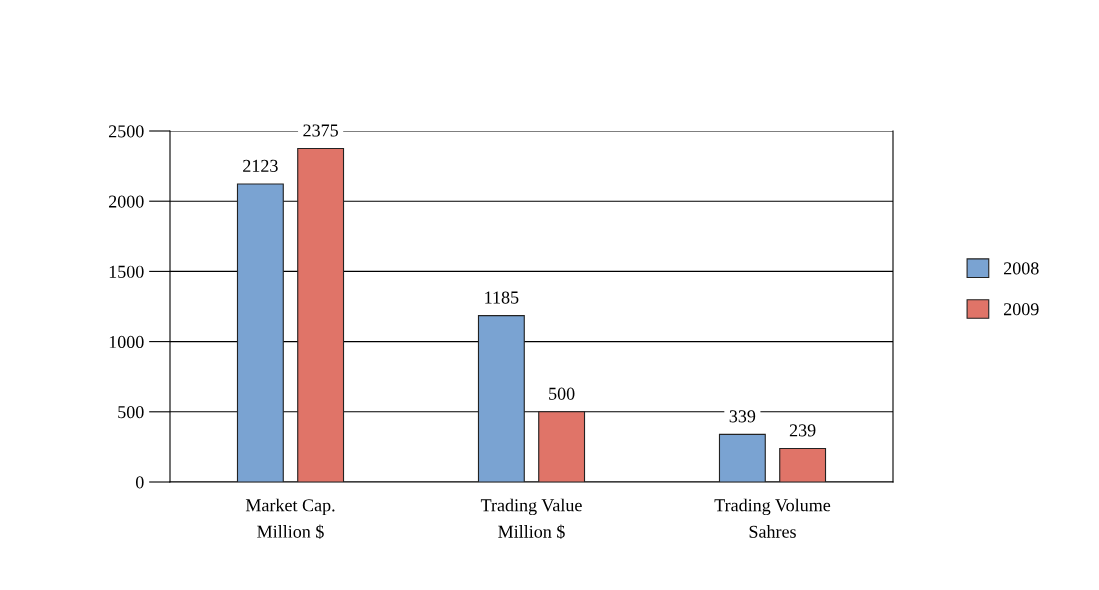 The width and height of the screenshot is (1099, 590). Describe the element at coordinates (772, 518) in the screenshot. I see `x-tick-label: Trading Volume Sahres` at that location.